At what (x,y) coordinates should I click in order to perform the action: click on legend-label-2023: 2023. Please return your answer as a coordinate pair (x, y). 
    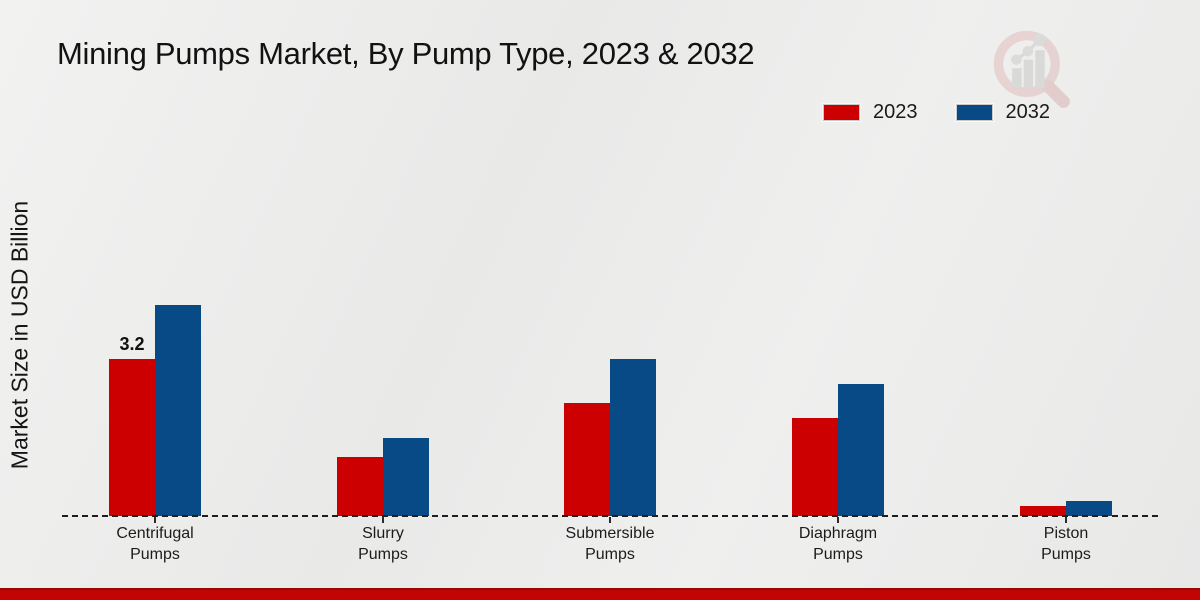
    Looking at the image, I should click on (895, 112).